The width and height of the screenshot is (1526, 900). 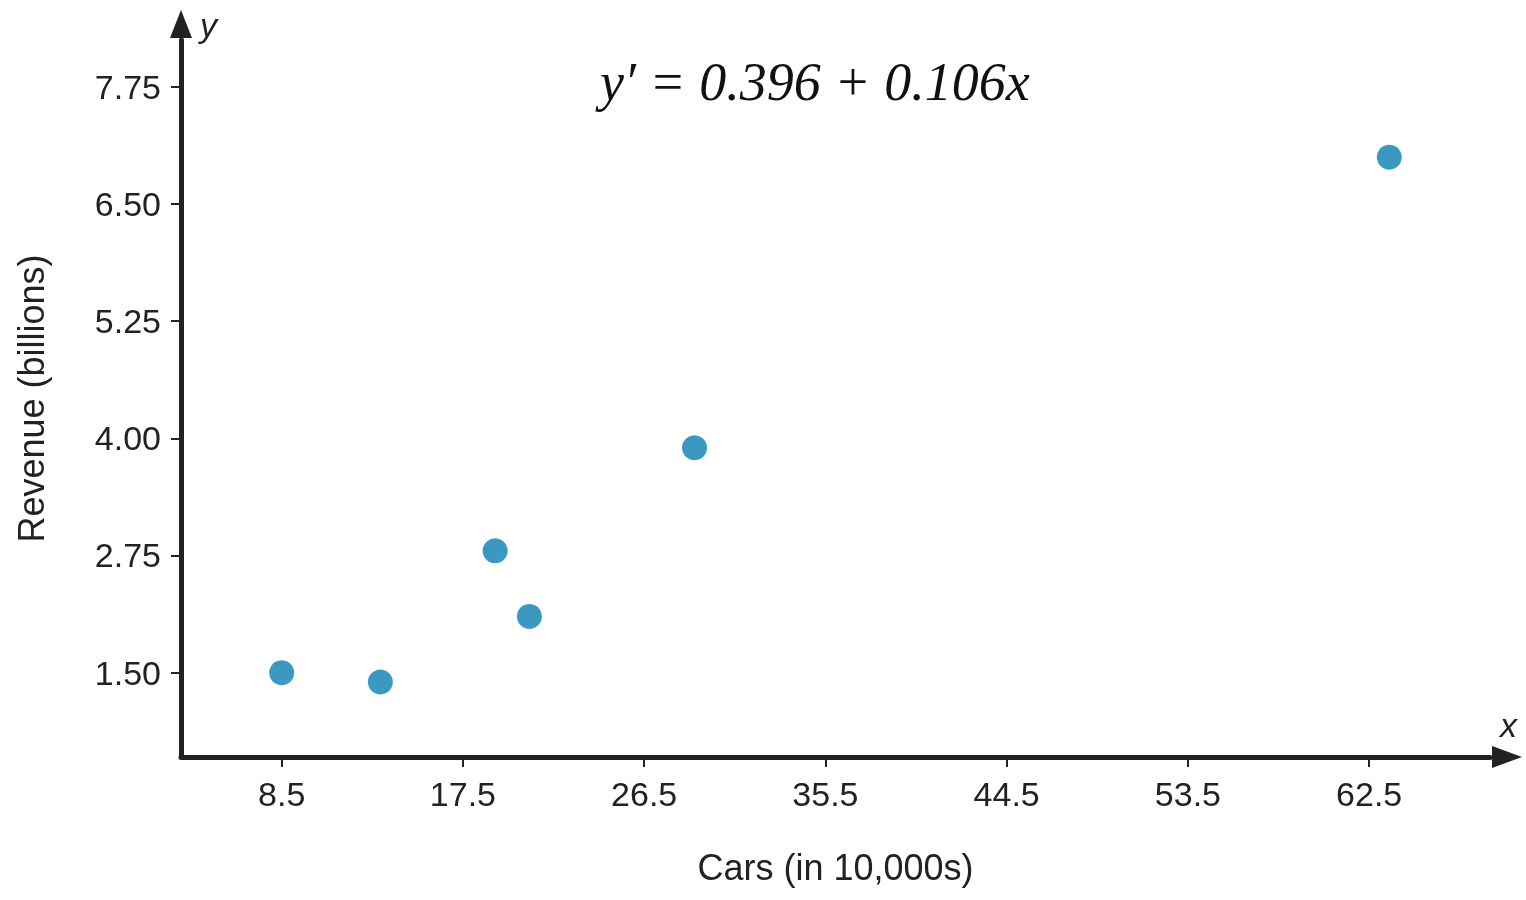 I want to click on annotation: y, so click(x=208, y=25).